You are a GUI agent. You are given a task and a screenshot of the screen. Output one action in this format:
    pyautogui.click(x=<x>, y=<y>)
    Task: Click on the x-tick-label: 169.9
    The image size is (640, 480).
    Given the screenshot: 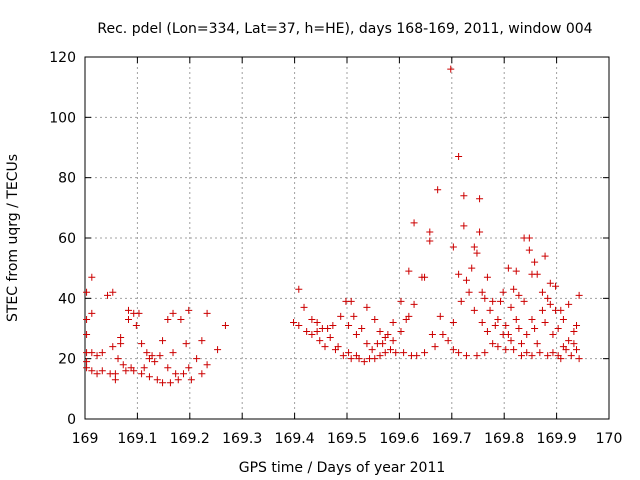 What is the action you would take?
    pyautogui.click(x=557, y=439)
    